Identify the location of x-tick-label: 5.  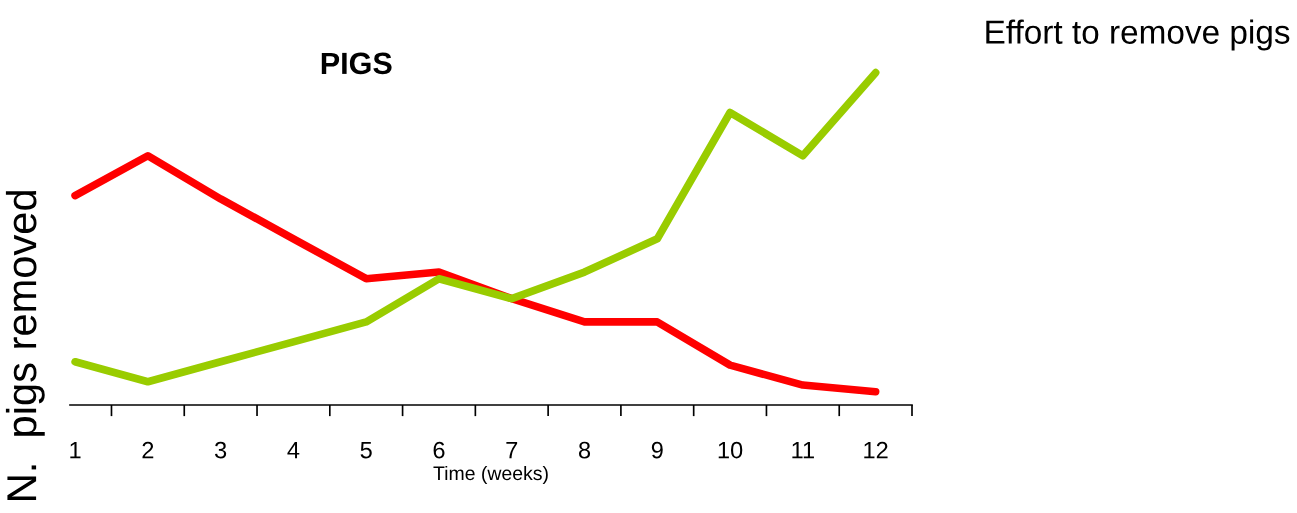
(366, 450).